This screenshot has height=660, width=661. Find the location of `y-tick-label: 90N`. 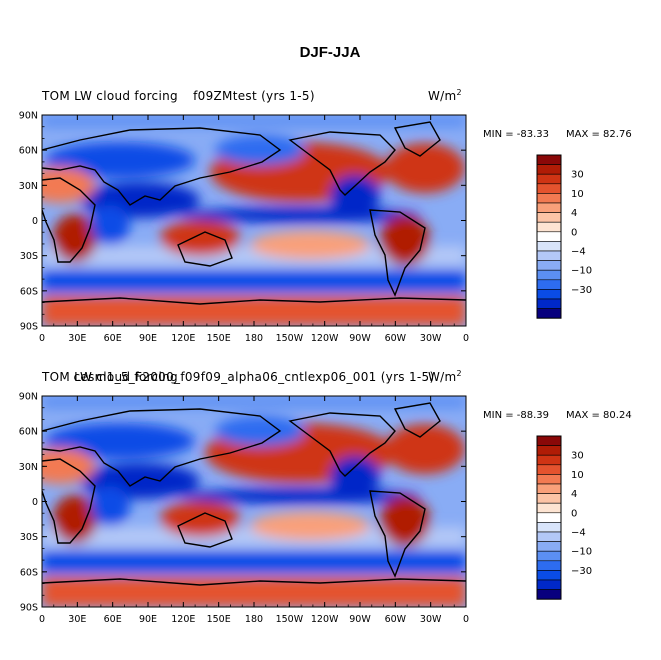

y-tick-label: 90N is located at coordinates (28, 397).